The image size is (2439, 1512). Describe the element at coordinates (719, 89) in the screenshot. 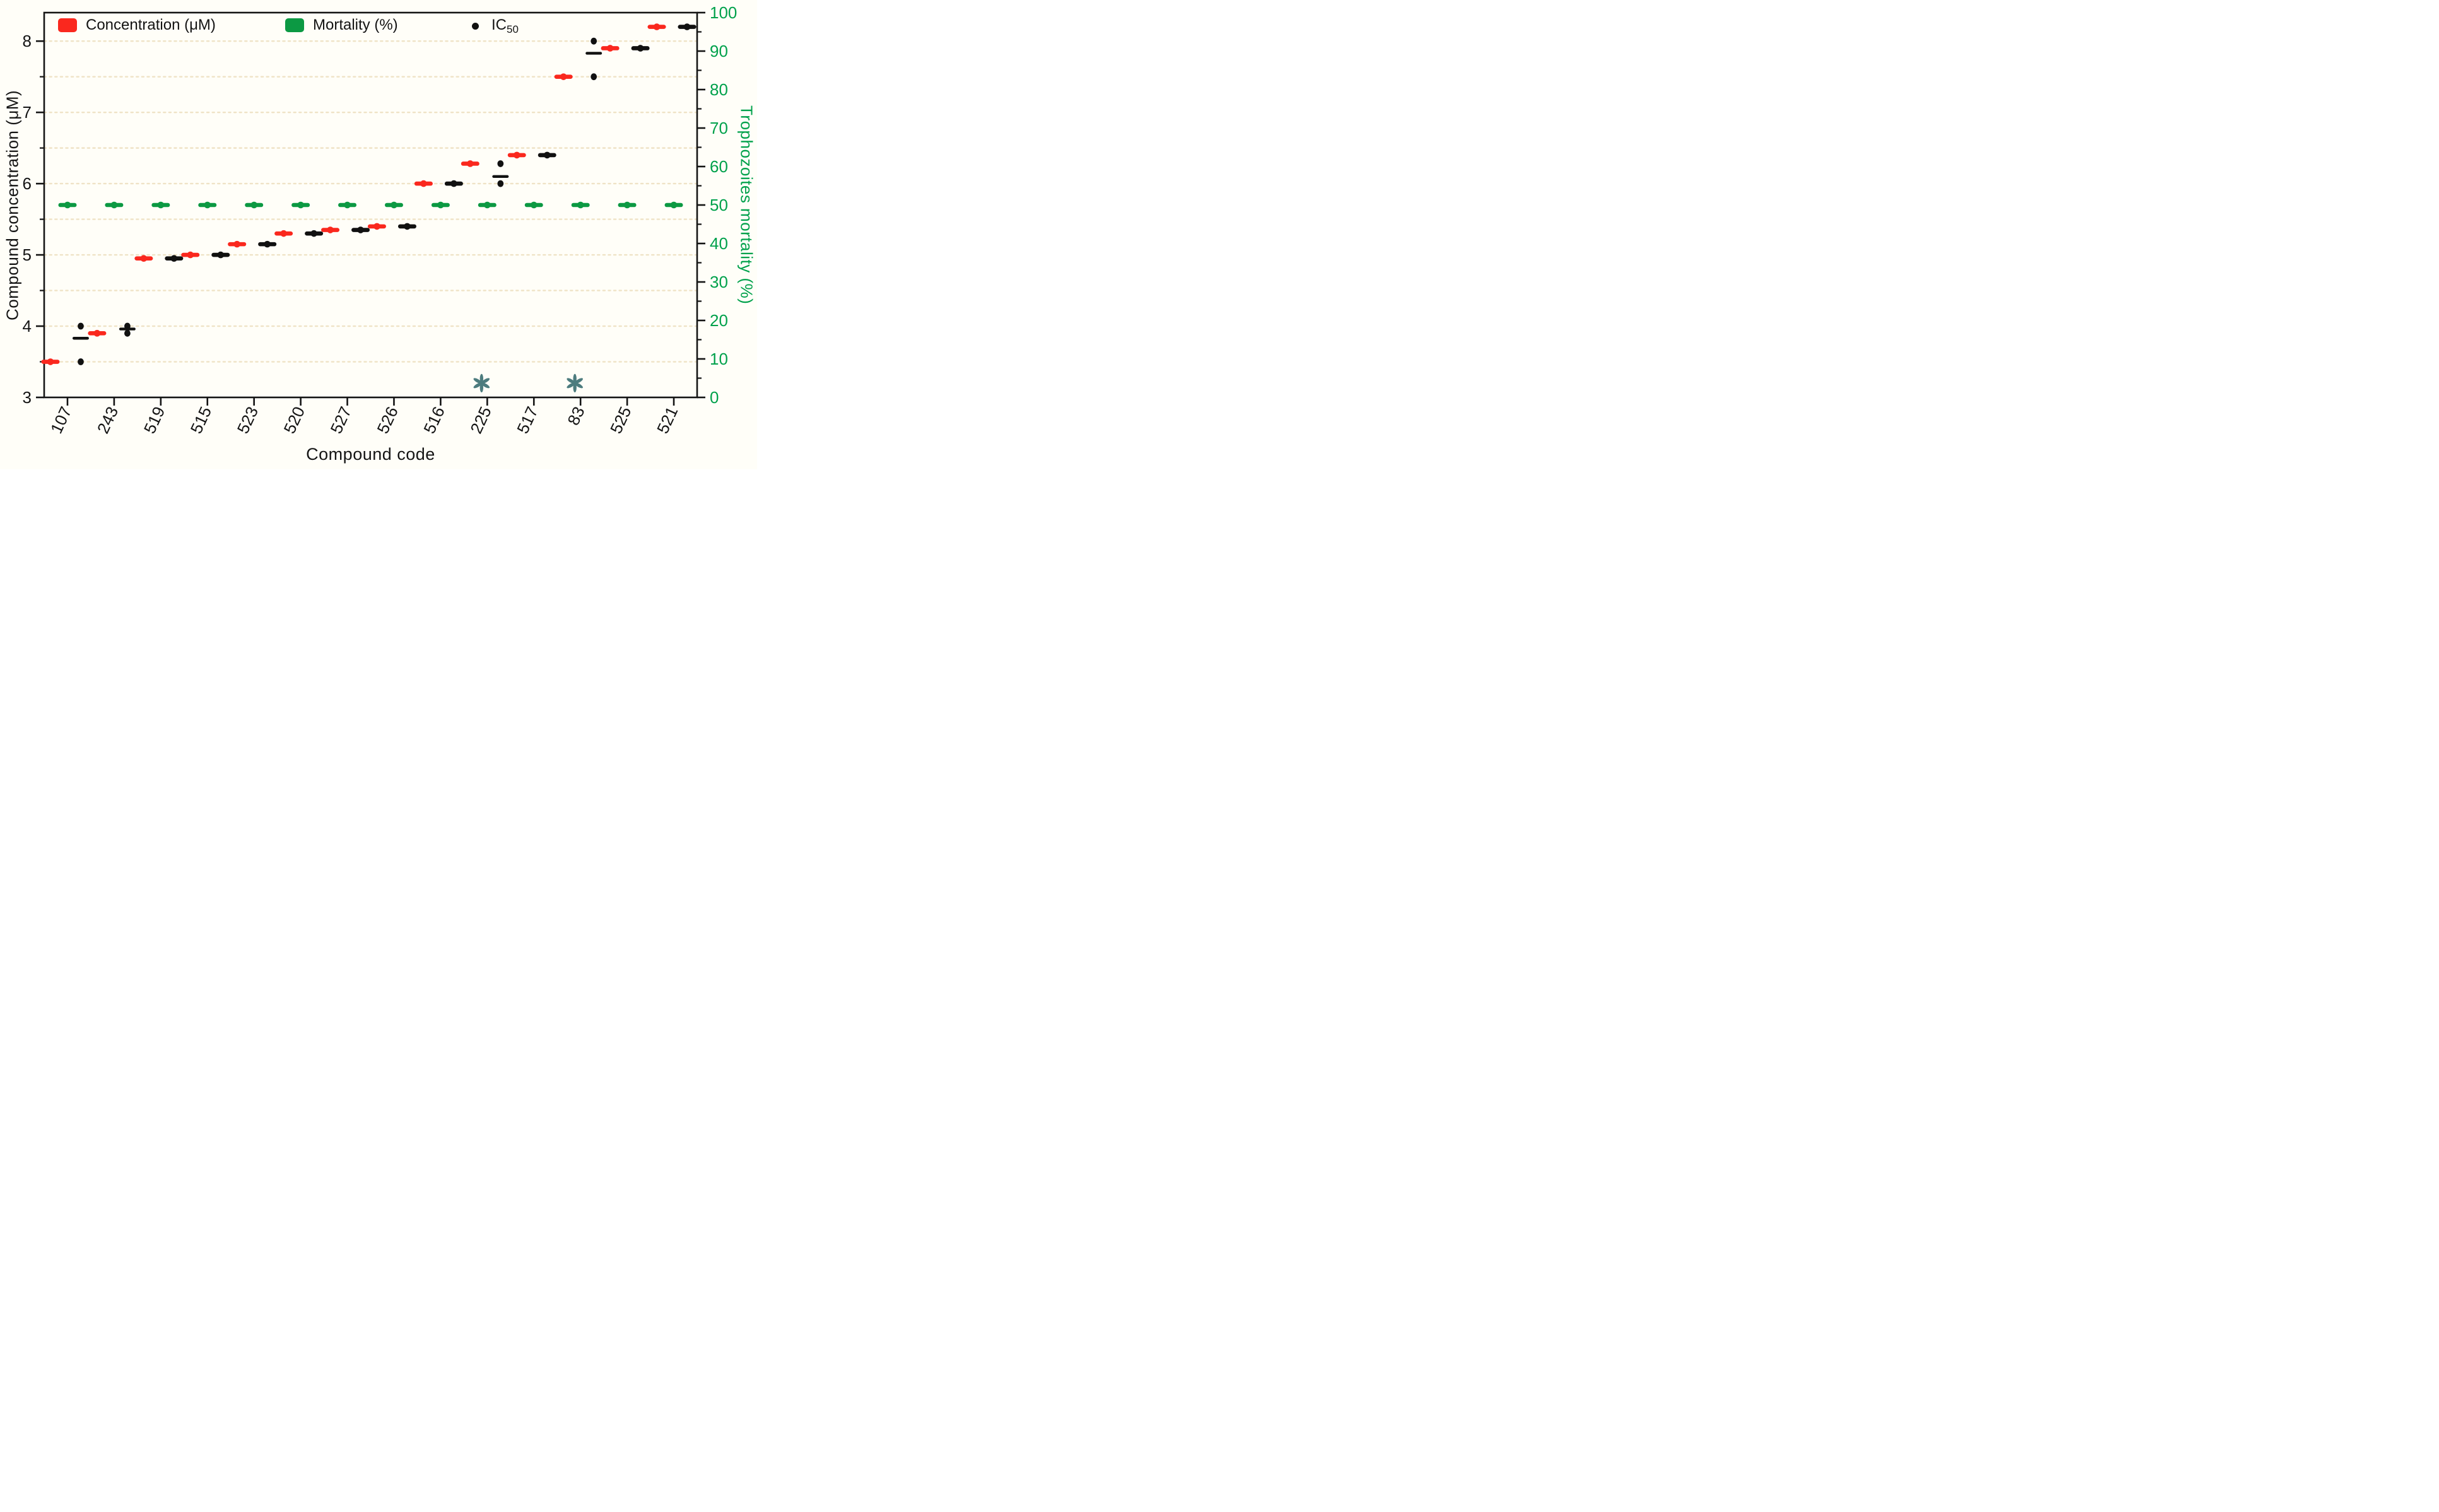

I see `right-tick-label: 80` at that location.